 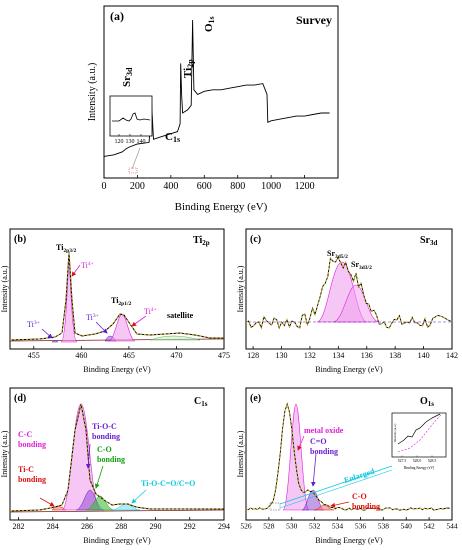 What do you see at coordinates (367, 355) in the screenshot?
I see `panel-c-tick-label-4: 136` at bounding box center [367, 355].